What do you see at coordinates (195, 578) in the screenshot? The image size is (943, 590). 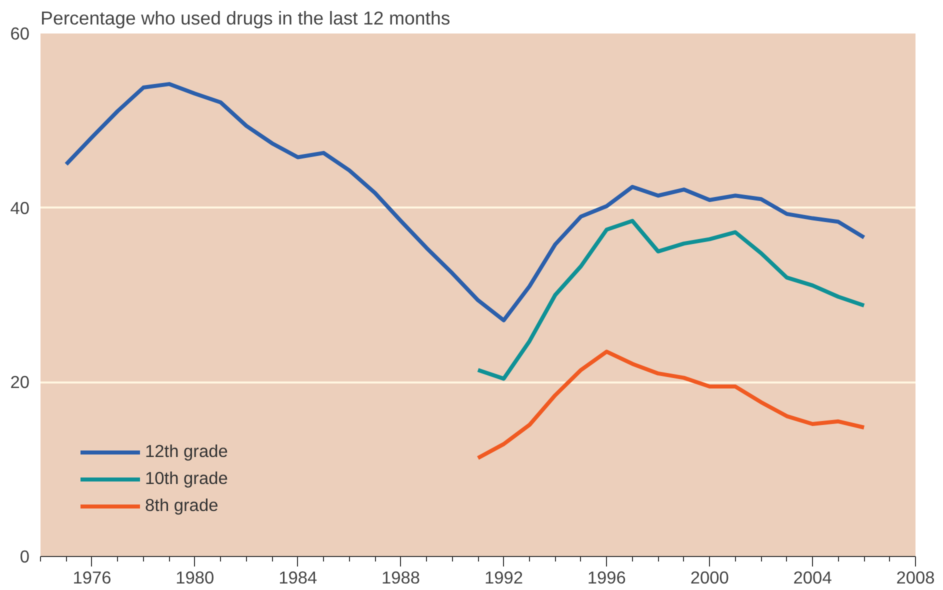 I see `x-tick-label: 1980` at bounding box center [195, 578].